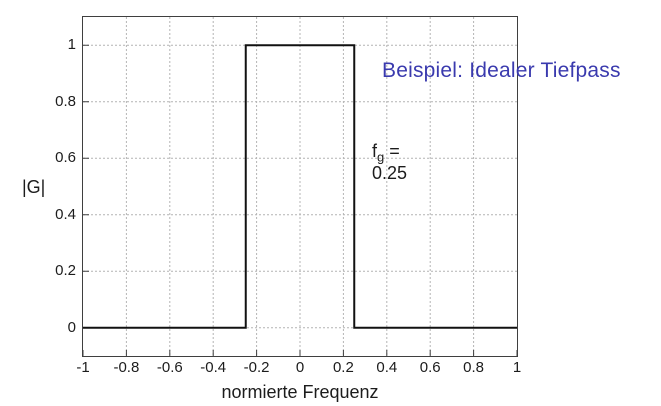 The image size is (661, 406). What do you see at coordinates (71, 327) in the screenshot?
I see `y-tick-label: 0` at bounding box center [71, 327].